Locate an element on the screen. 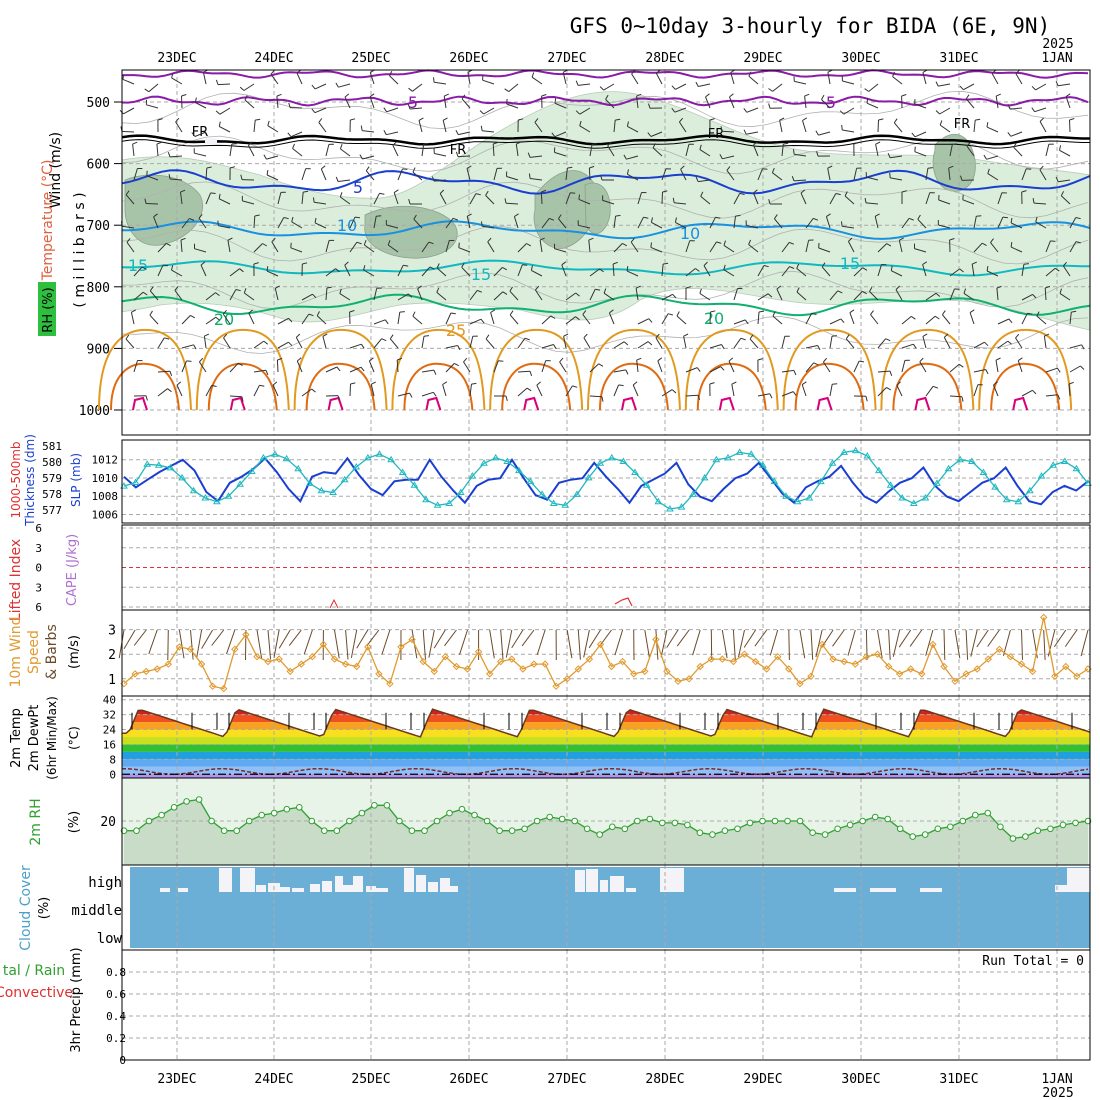 This screenshot has width=1100, height=1100. isotherm-label: 5 is located at coordinates (831, 102).